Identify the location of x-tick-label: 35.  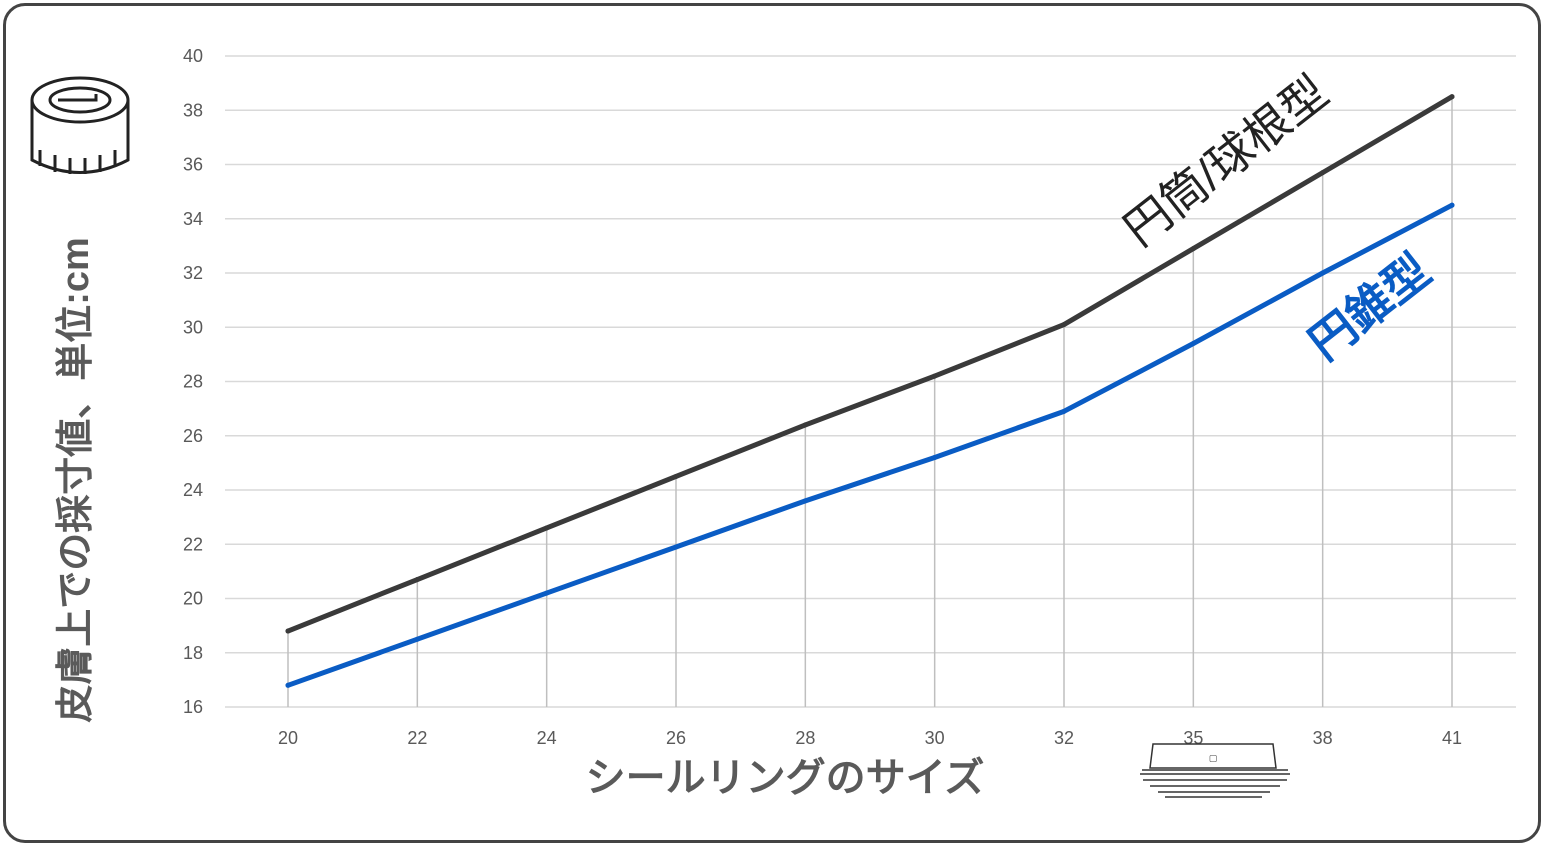
(1193, 738).